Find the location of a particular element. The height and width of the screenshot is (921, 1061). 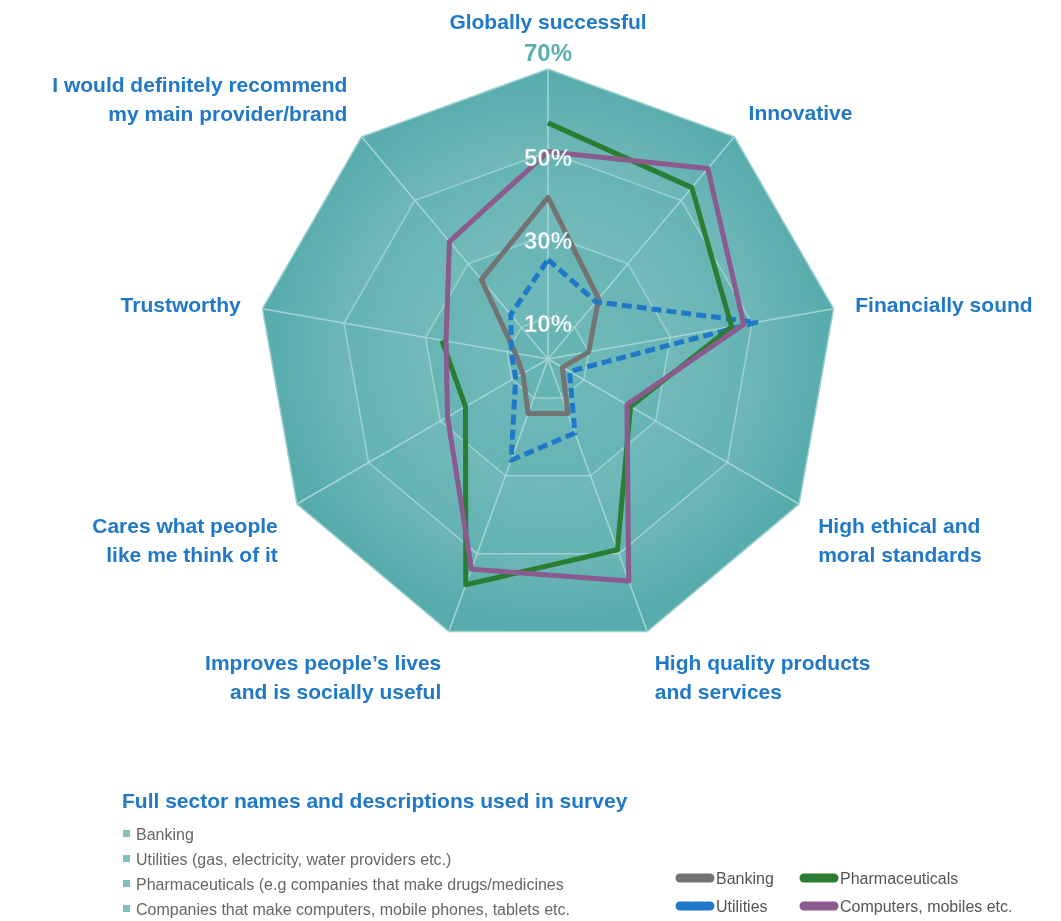

text: Full sector names and descriptions used in survey is located at coordinates (375, 800).